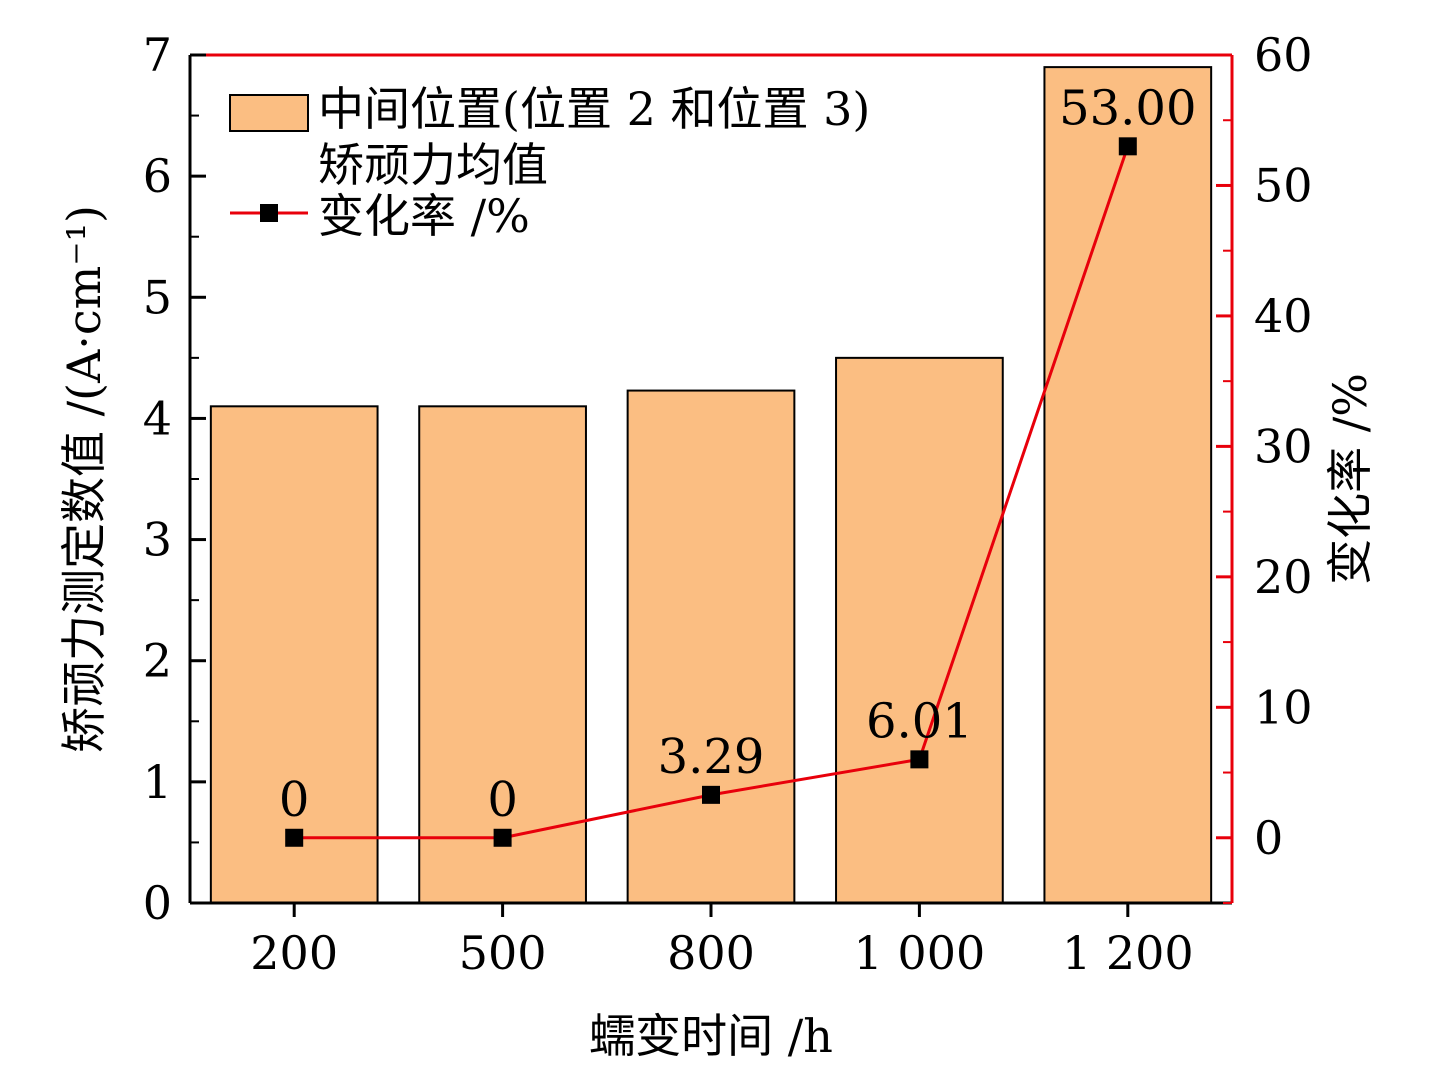  What do you see at coordinates (157, 903) in the screenshot?
I see `y-tick-label-0: 0` at bounding box center [157, 903].